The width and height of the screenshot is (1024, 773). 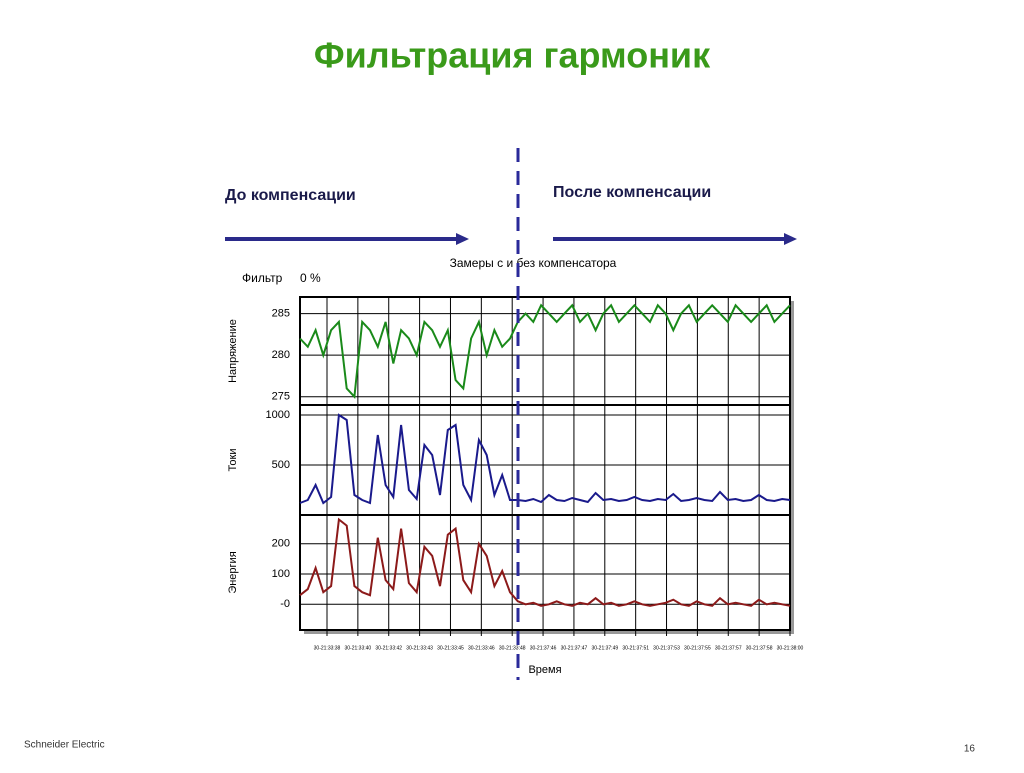 What do you see at coordinates (759, 648) in the screenshot?
I see `x-tick-label: 30-21:37:58` at bounding box center [759, 648].